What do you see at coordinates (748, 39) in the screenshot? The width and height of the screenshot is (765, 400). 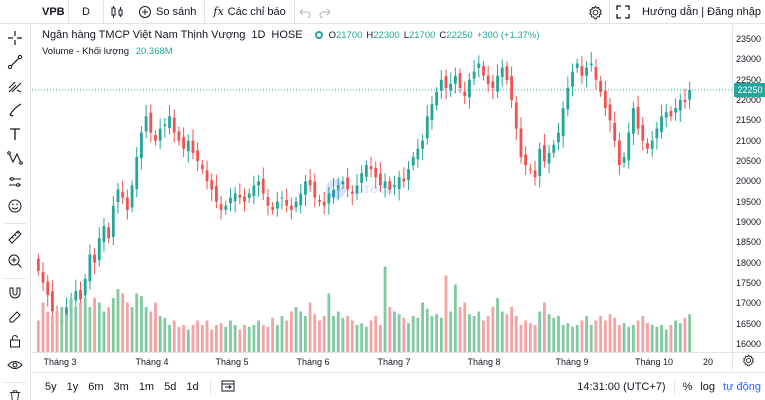 I see `price-tick-label: 23500` at bounding box center [748, 39].